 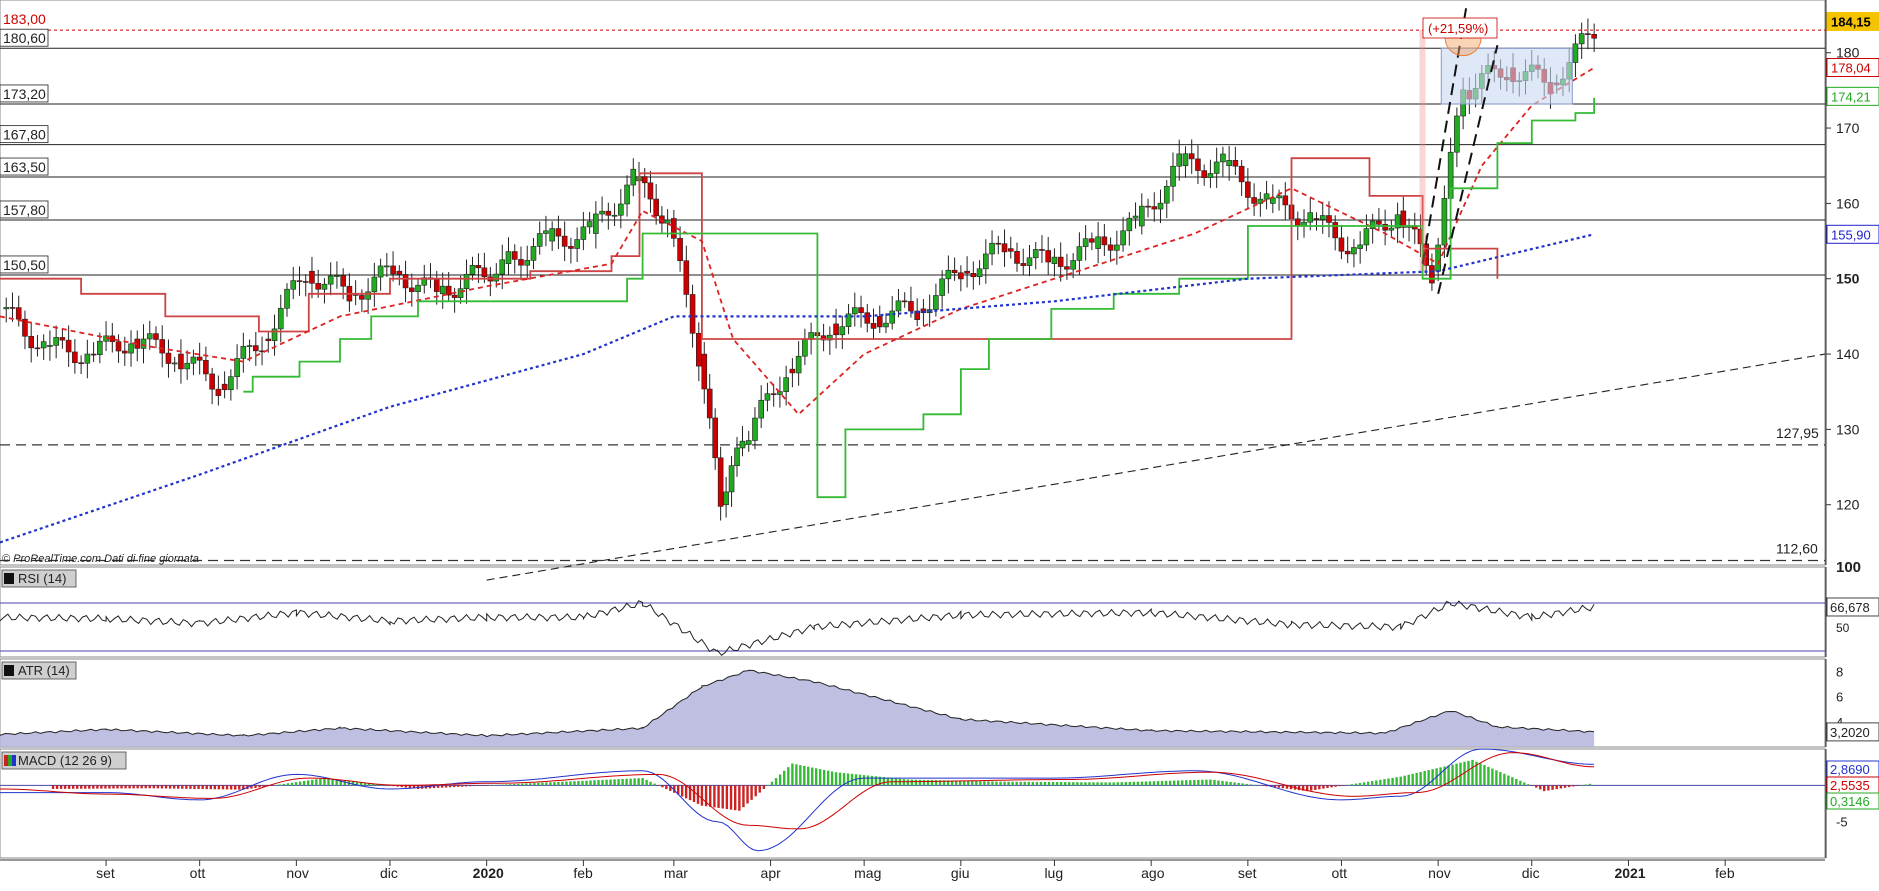 I want to click on level-label: 127,95, so click(x=1797, y=433).